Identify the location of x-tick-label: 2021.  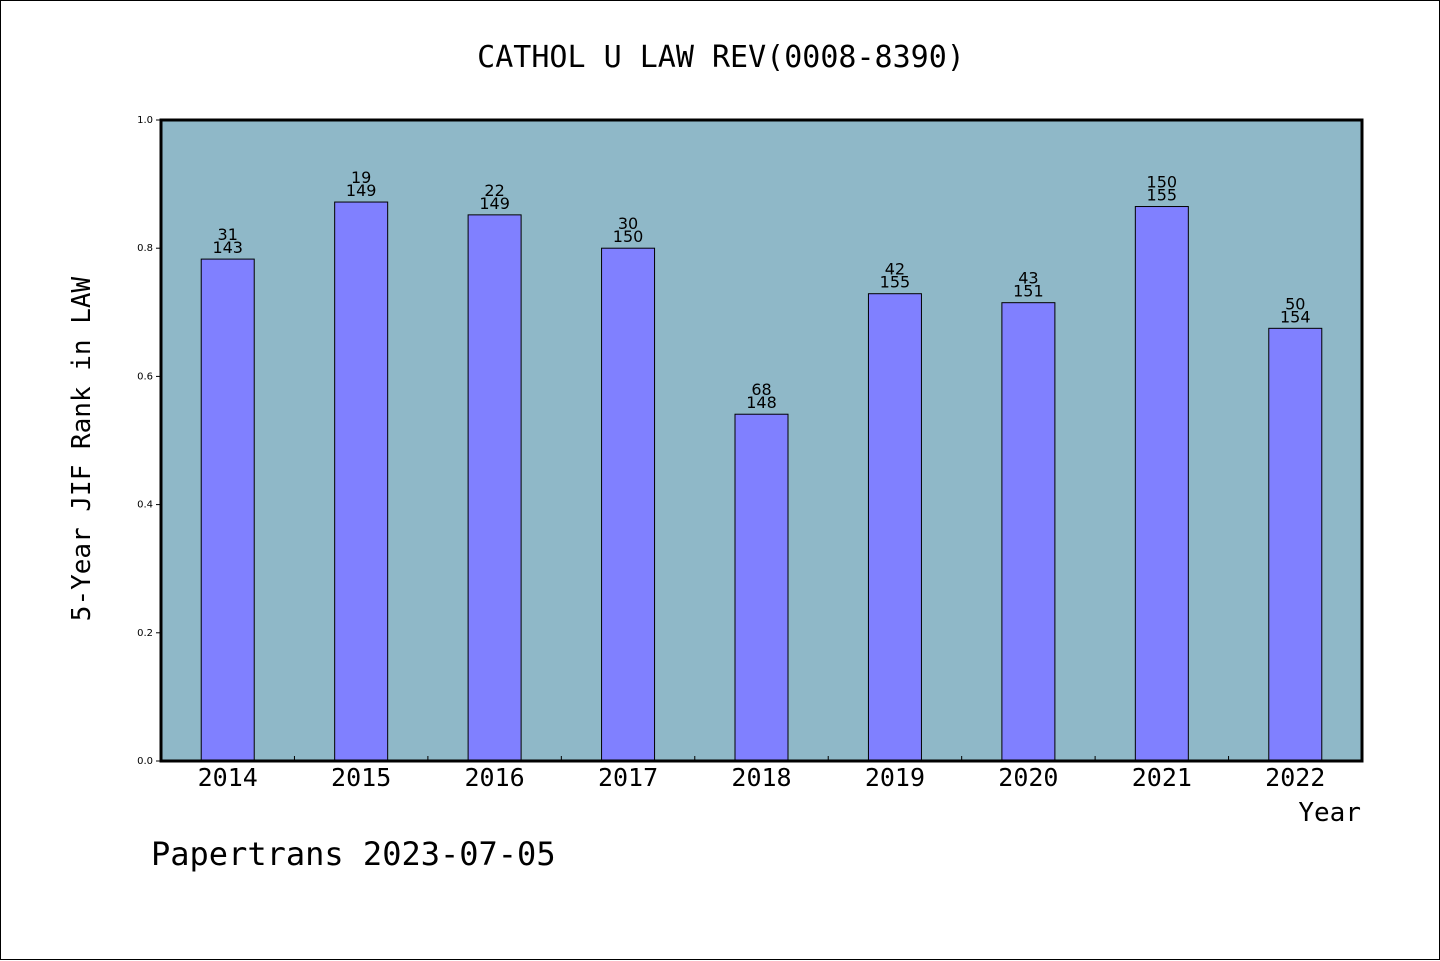
(1162, 777).